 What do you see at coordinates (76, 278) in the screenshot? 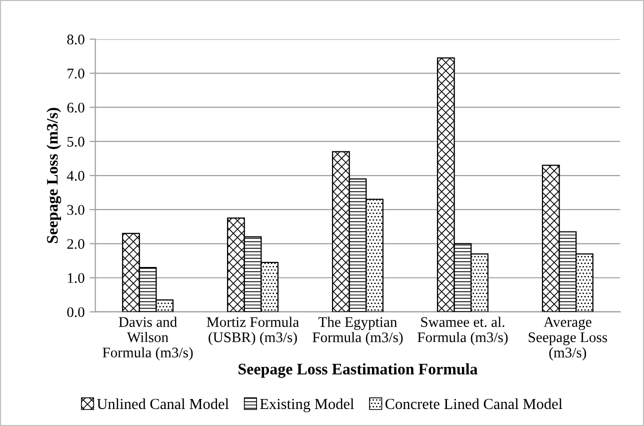
I see `y-tick-label: 1.0` at bounding box center [76, 278].